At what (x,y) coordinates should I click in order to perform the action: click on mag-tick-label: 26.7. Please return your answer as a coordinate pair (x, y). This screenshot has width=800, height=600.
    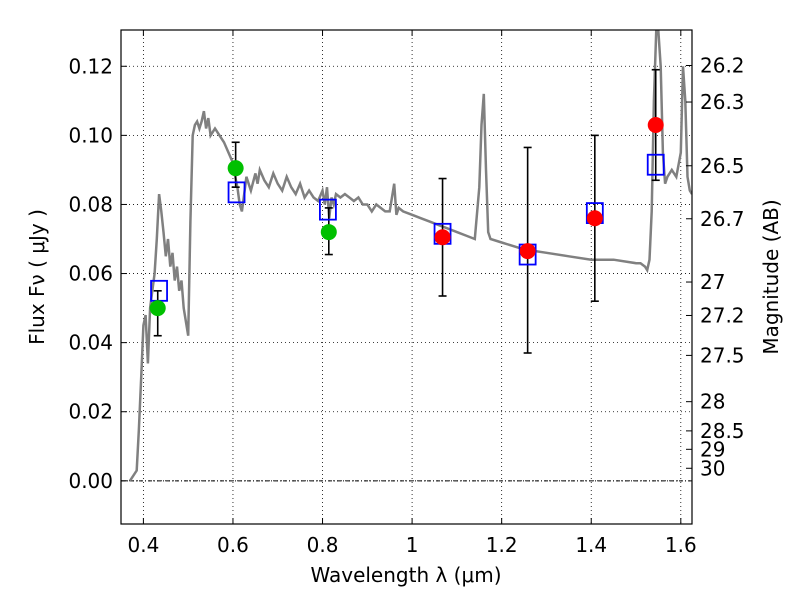
    Looking at the image, I should click on (722, 219).